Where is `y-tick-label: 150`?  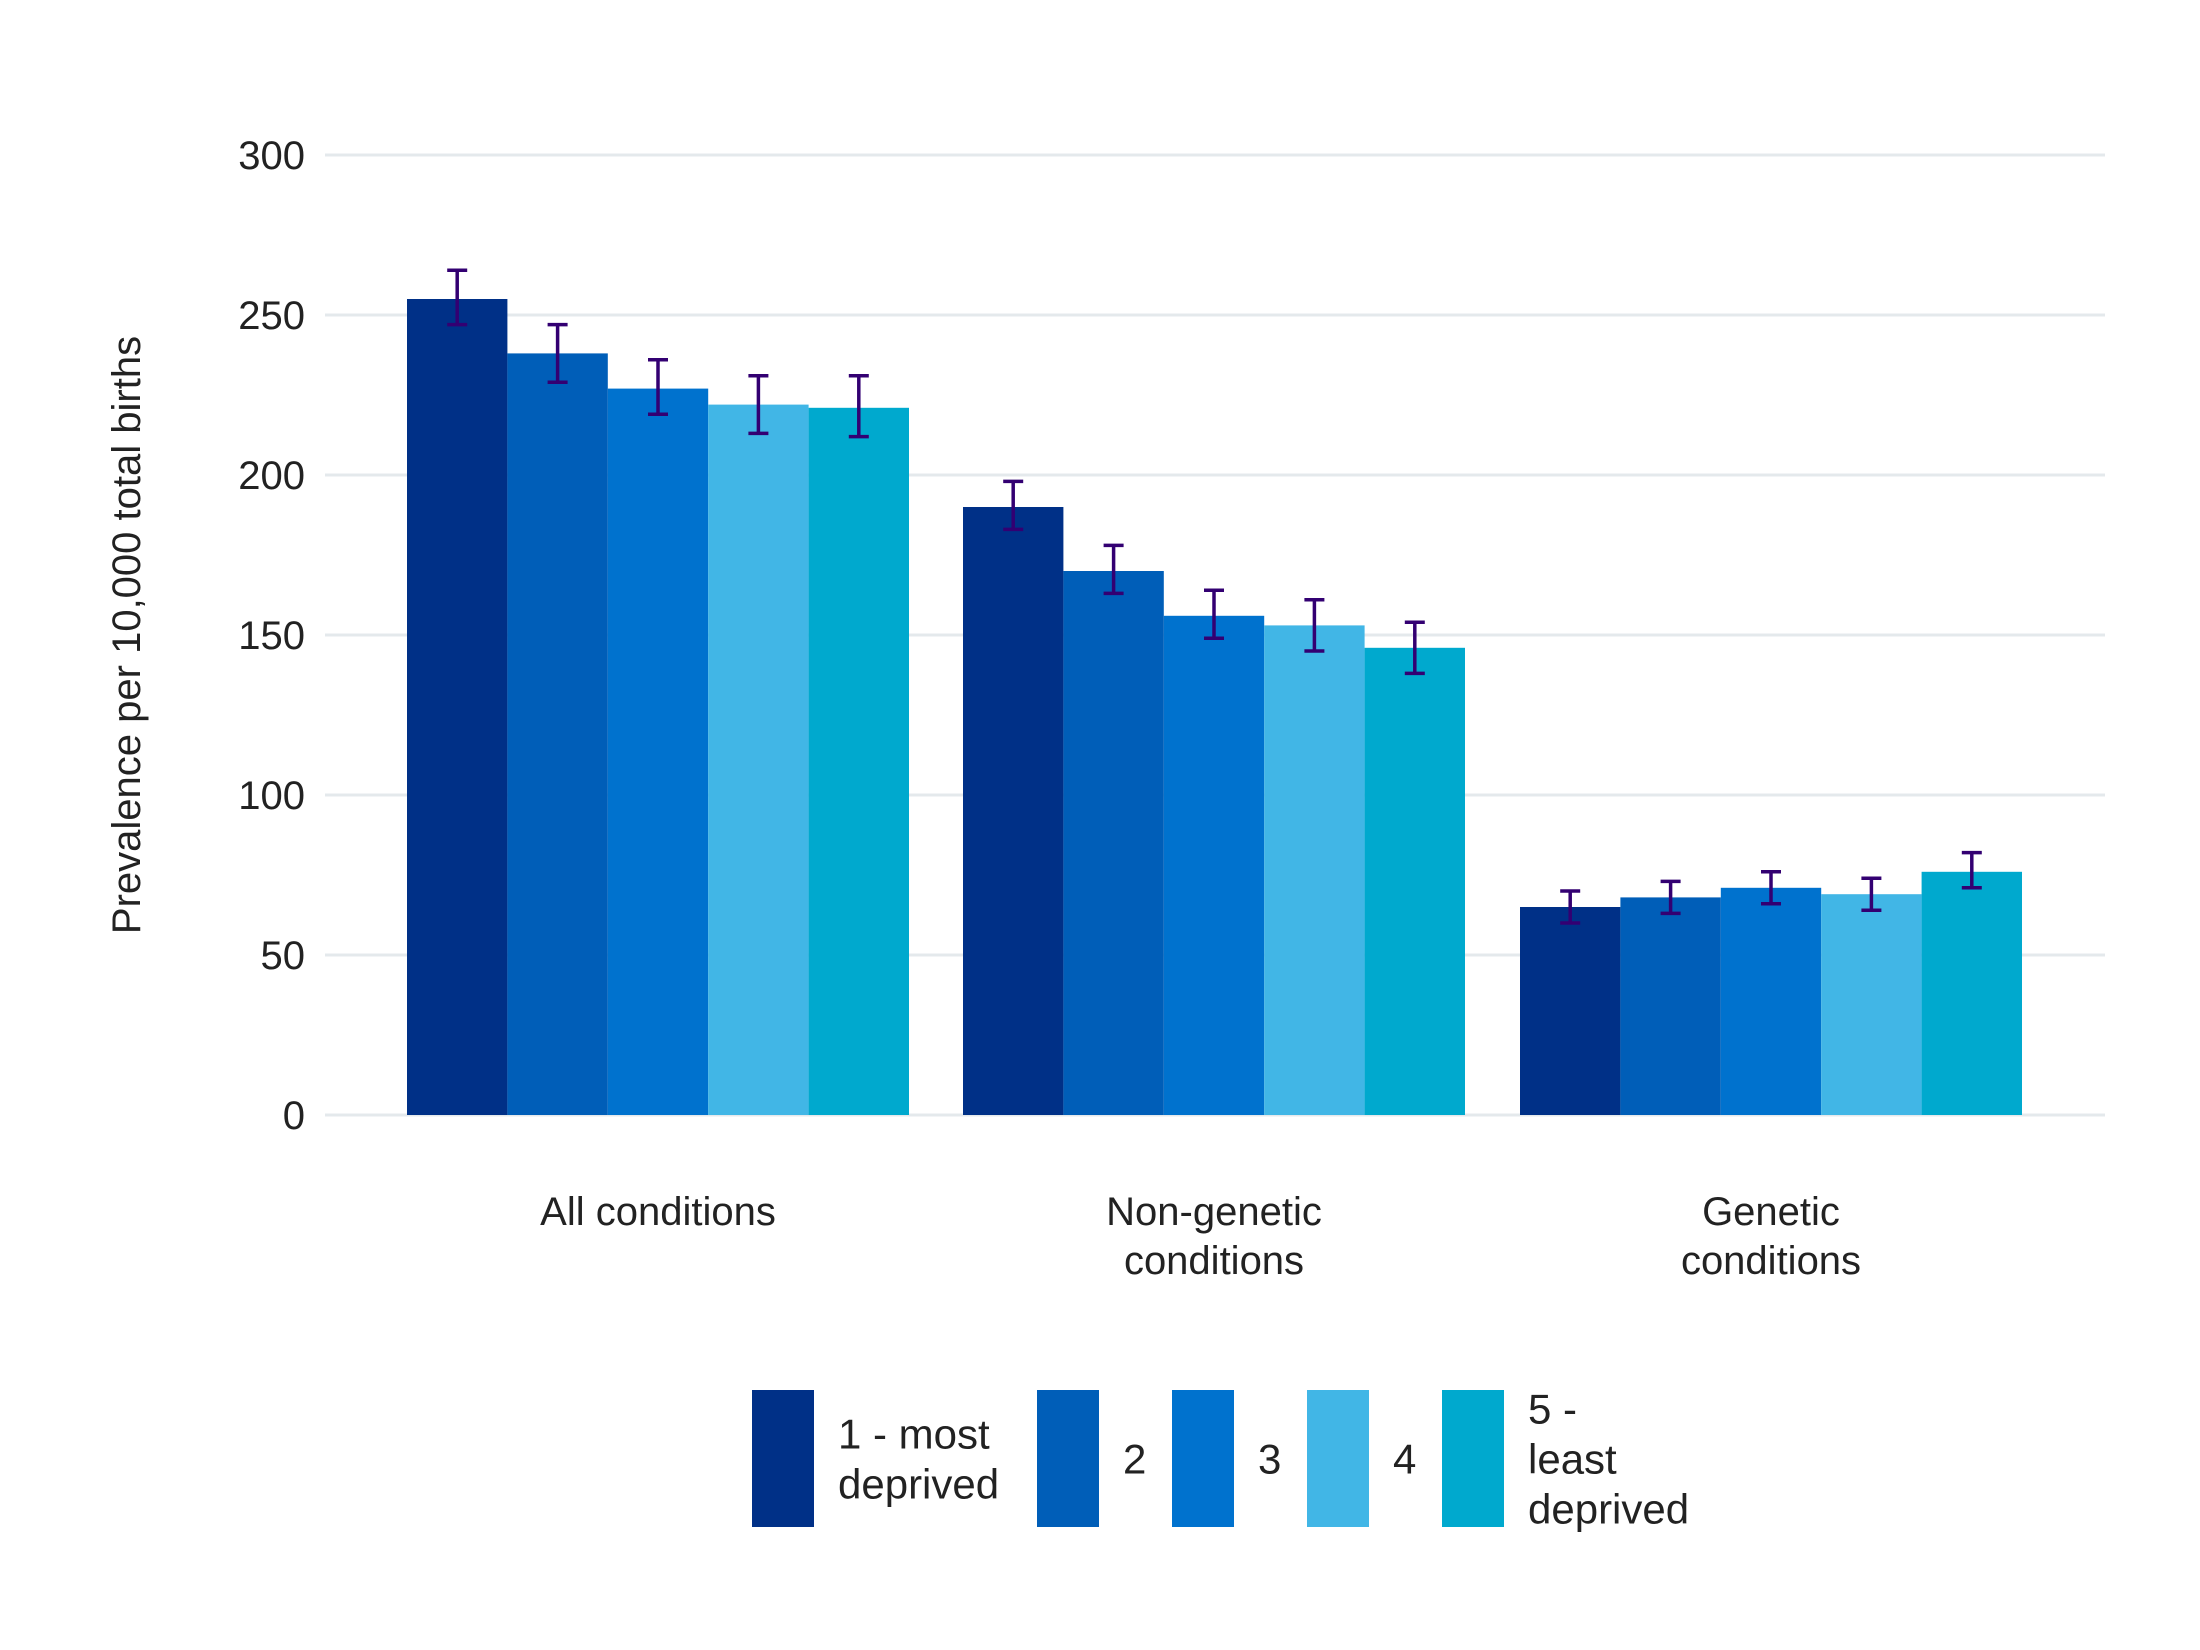
y-tick-label: 150 is located at coordinates (271, 636).